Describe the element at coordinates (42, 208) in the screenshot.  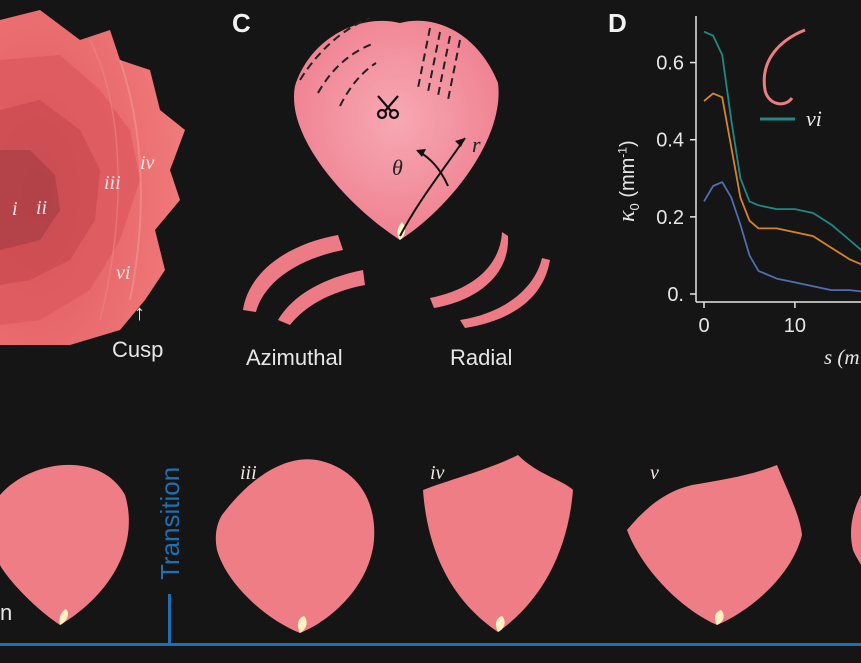
I see `rose-label-ii: ii` at that location.